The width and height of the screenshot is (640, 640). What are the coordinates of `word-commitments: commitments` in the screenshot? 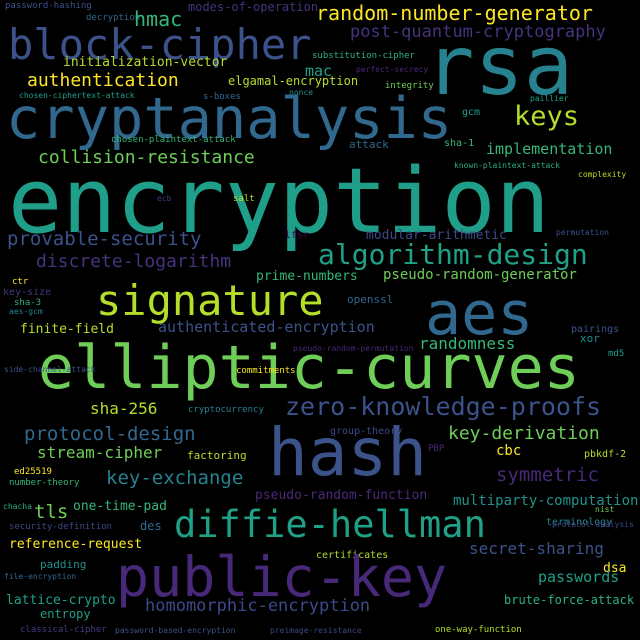 It's located at (266, 371).